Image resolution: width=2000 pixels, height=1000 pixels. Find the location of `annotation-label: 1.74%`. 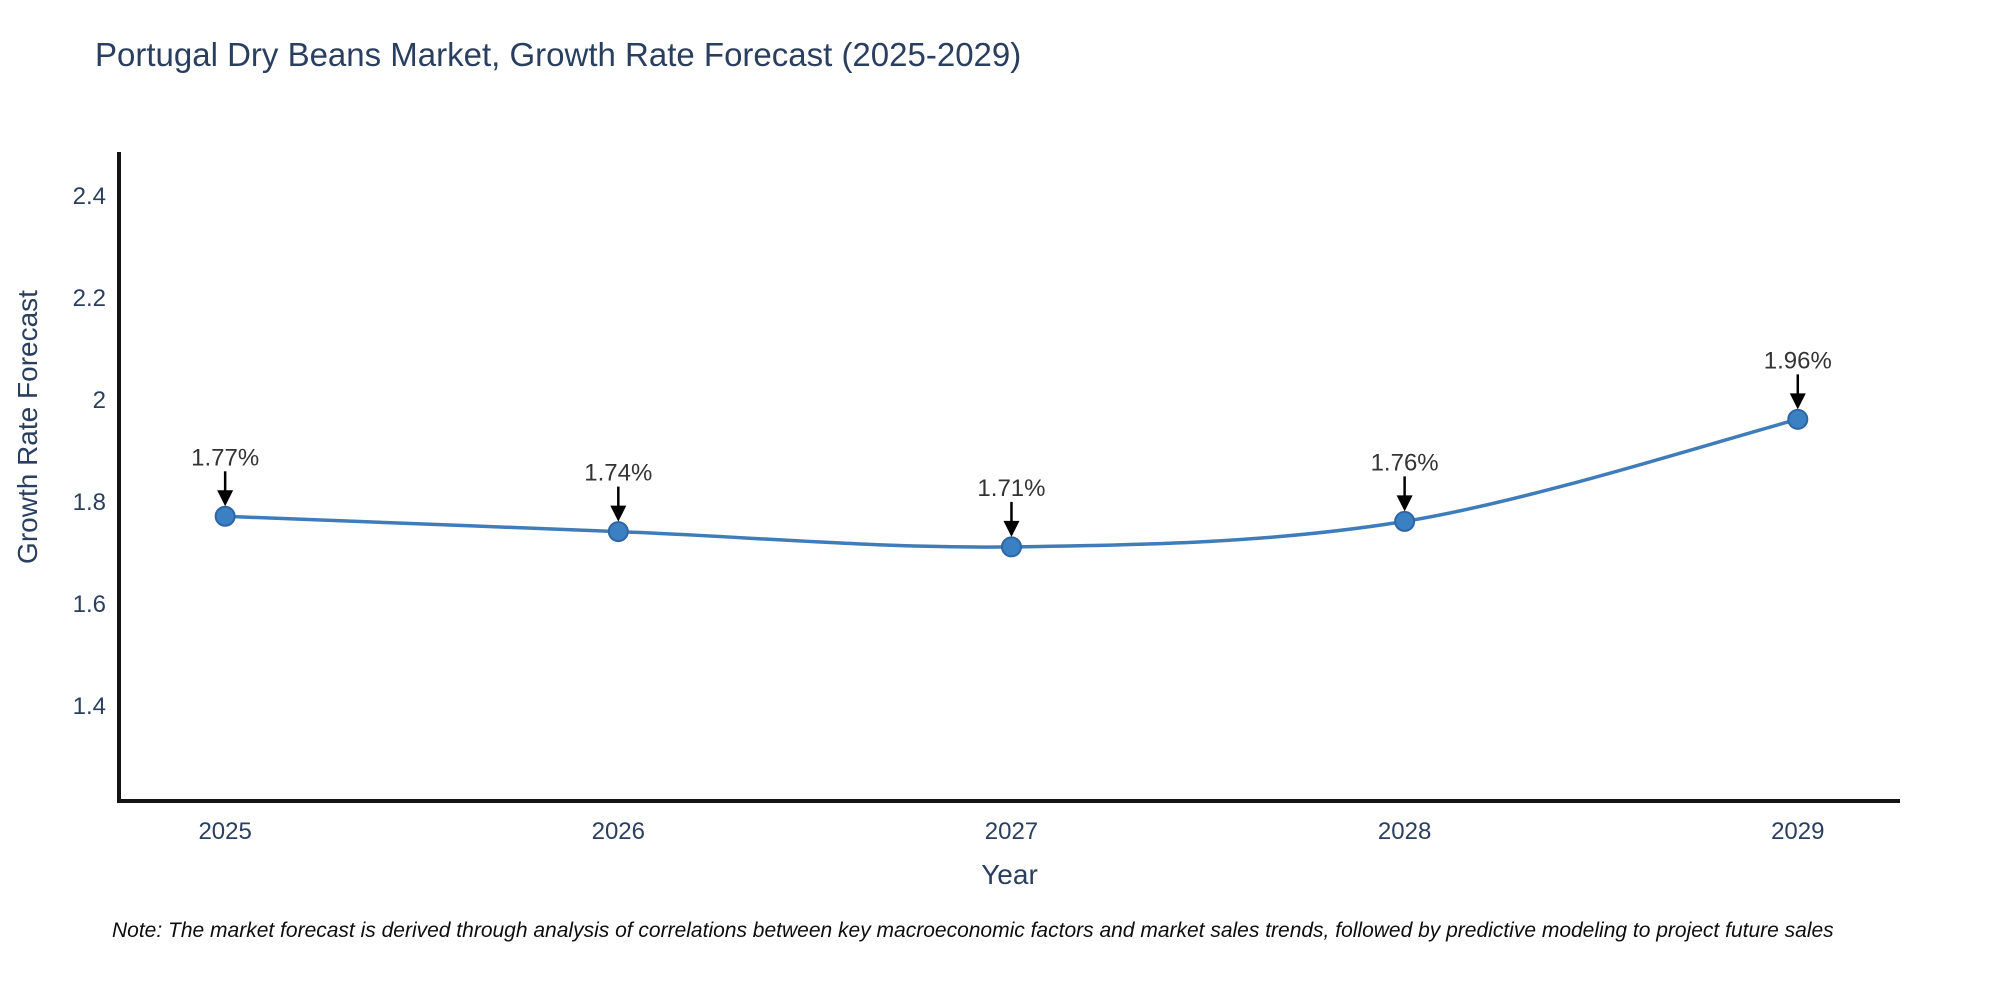

annotation-label: 1.74% is located at coordinates (618, 473).